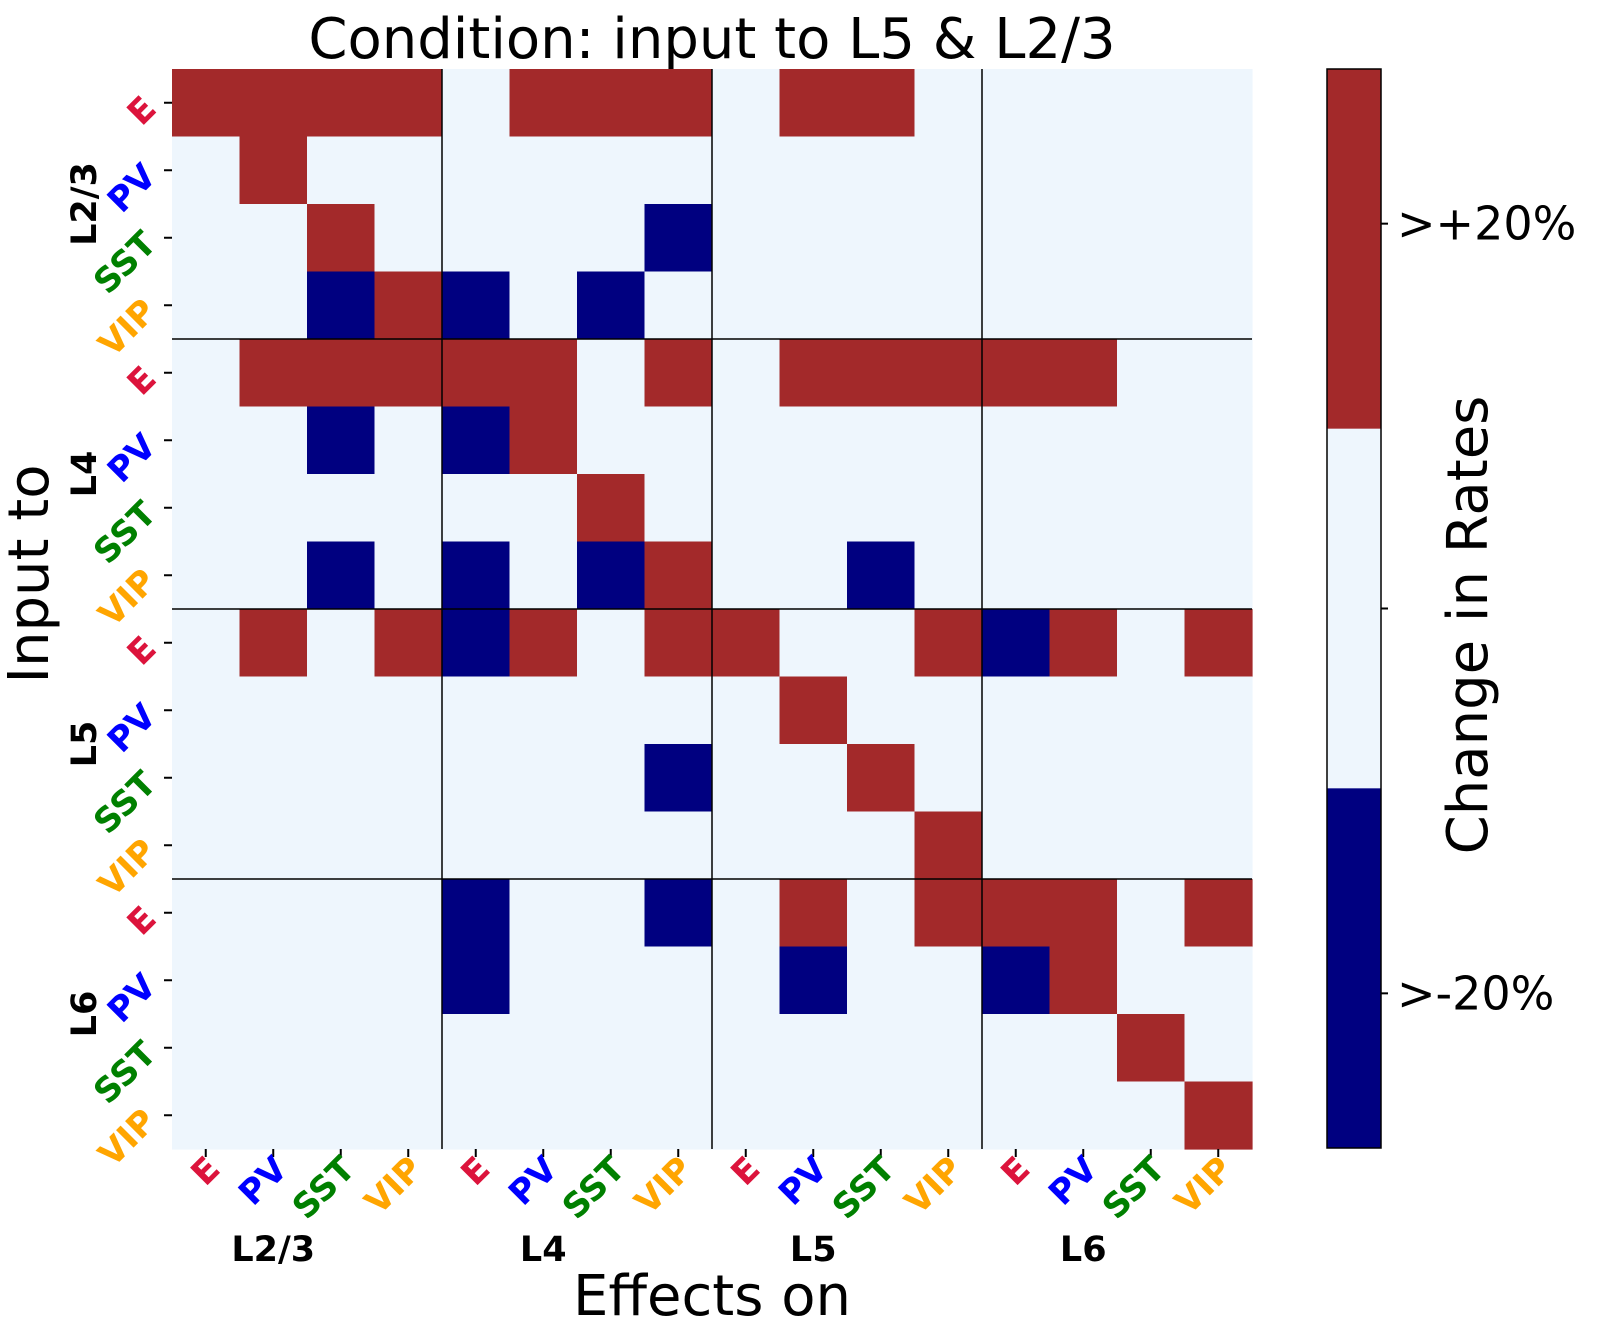 Image resolution: width=1613 pixels, height=1333 pixels. Describe the element at coordinates (543, 1250) in the screenshot. I see `x-layer-label: L4` at that location.